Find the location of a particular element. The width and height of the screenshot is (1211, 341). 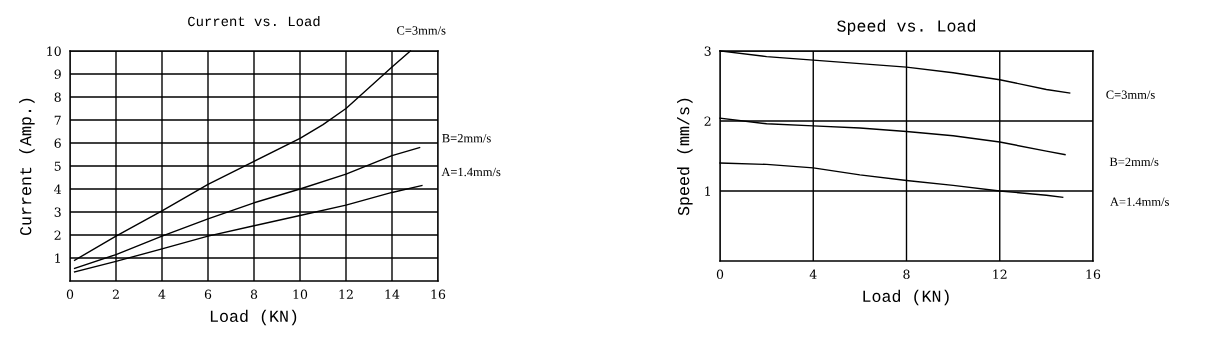

y-tick-label: 6 is located at coordinates (57, 143).